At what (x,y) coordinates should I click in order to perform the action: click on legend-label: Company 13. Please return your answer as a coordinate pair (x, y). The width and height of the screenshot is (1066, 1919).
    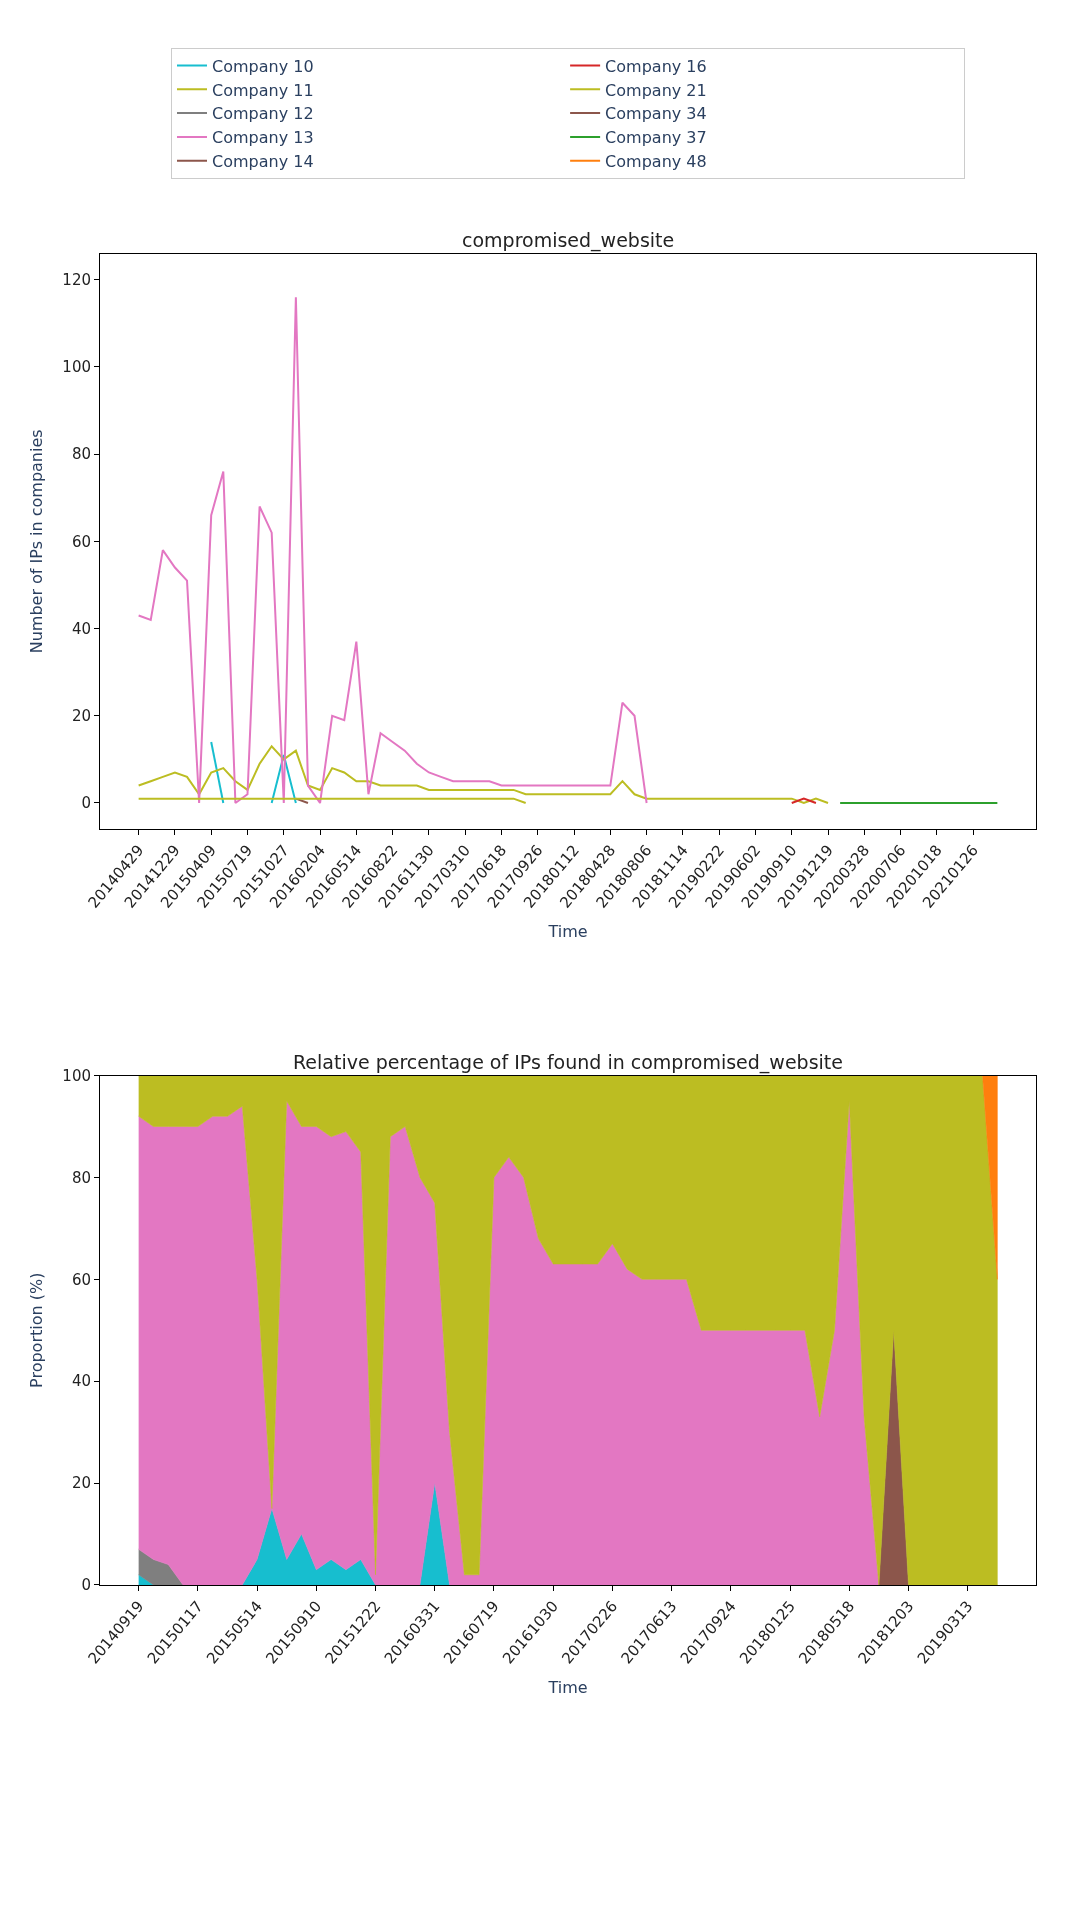
    Looking at the image, I should click on (263, 138).